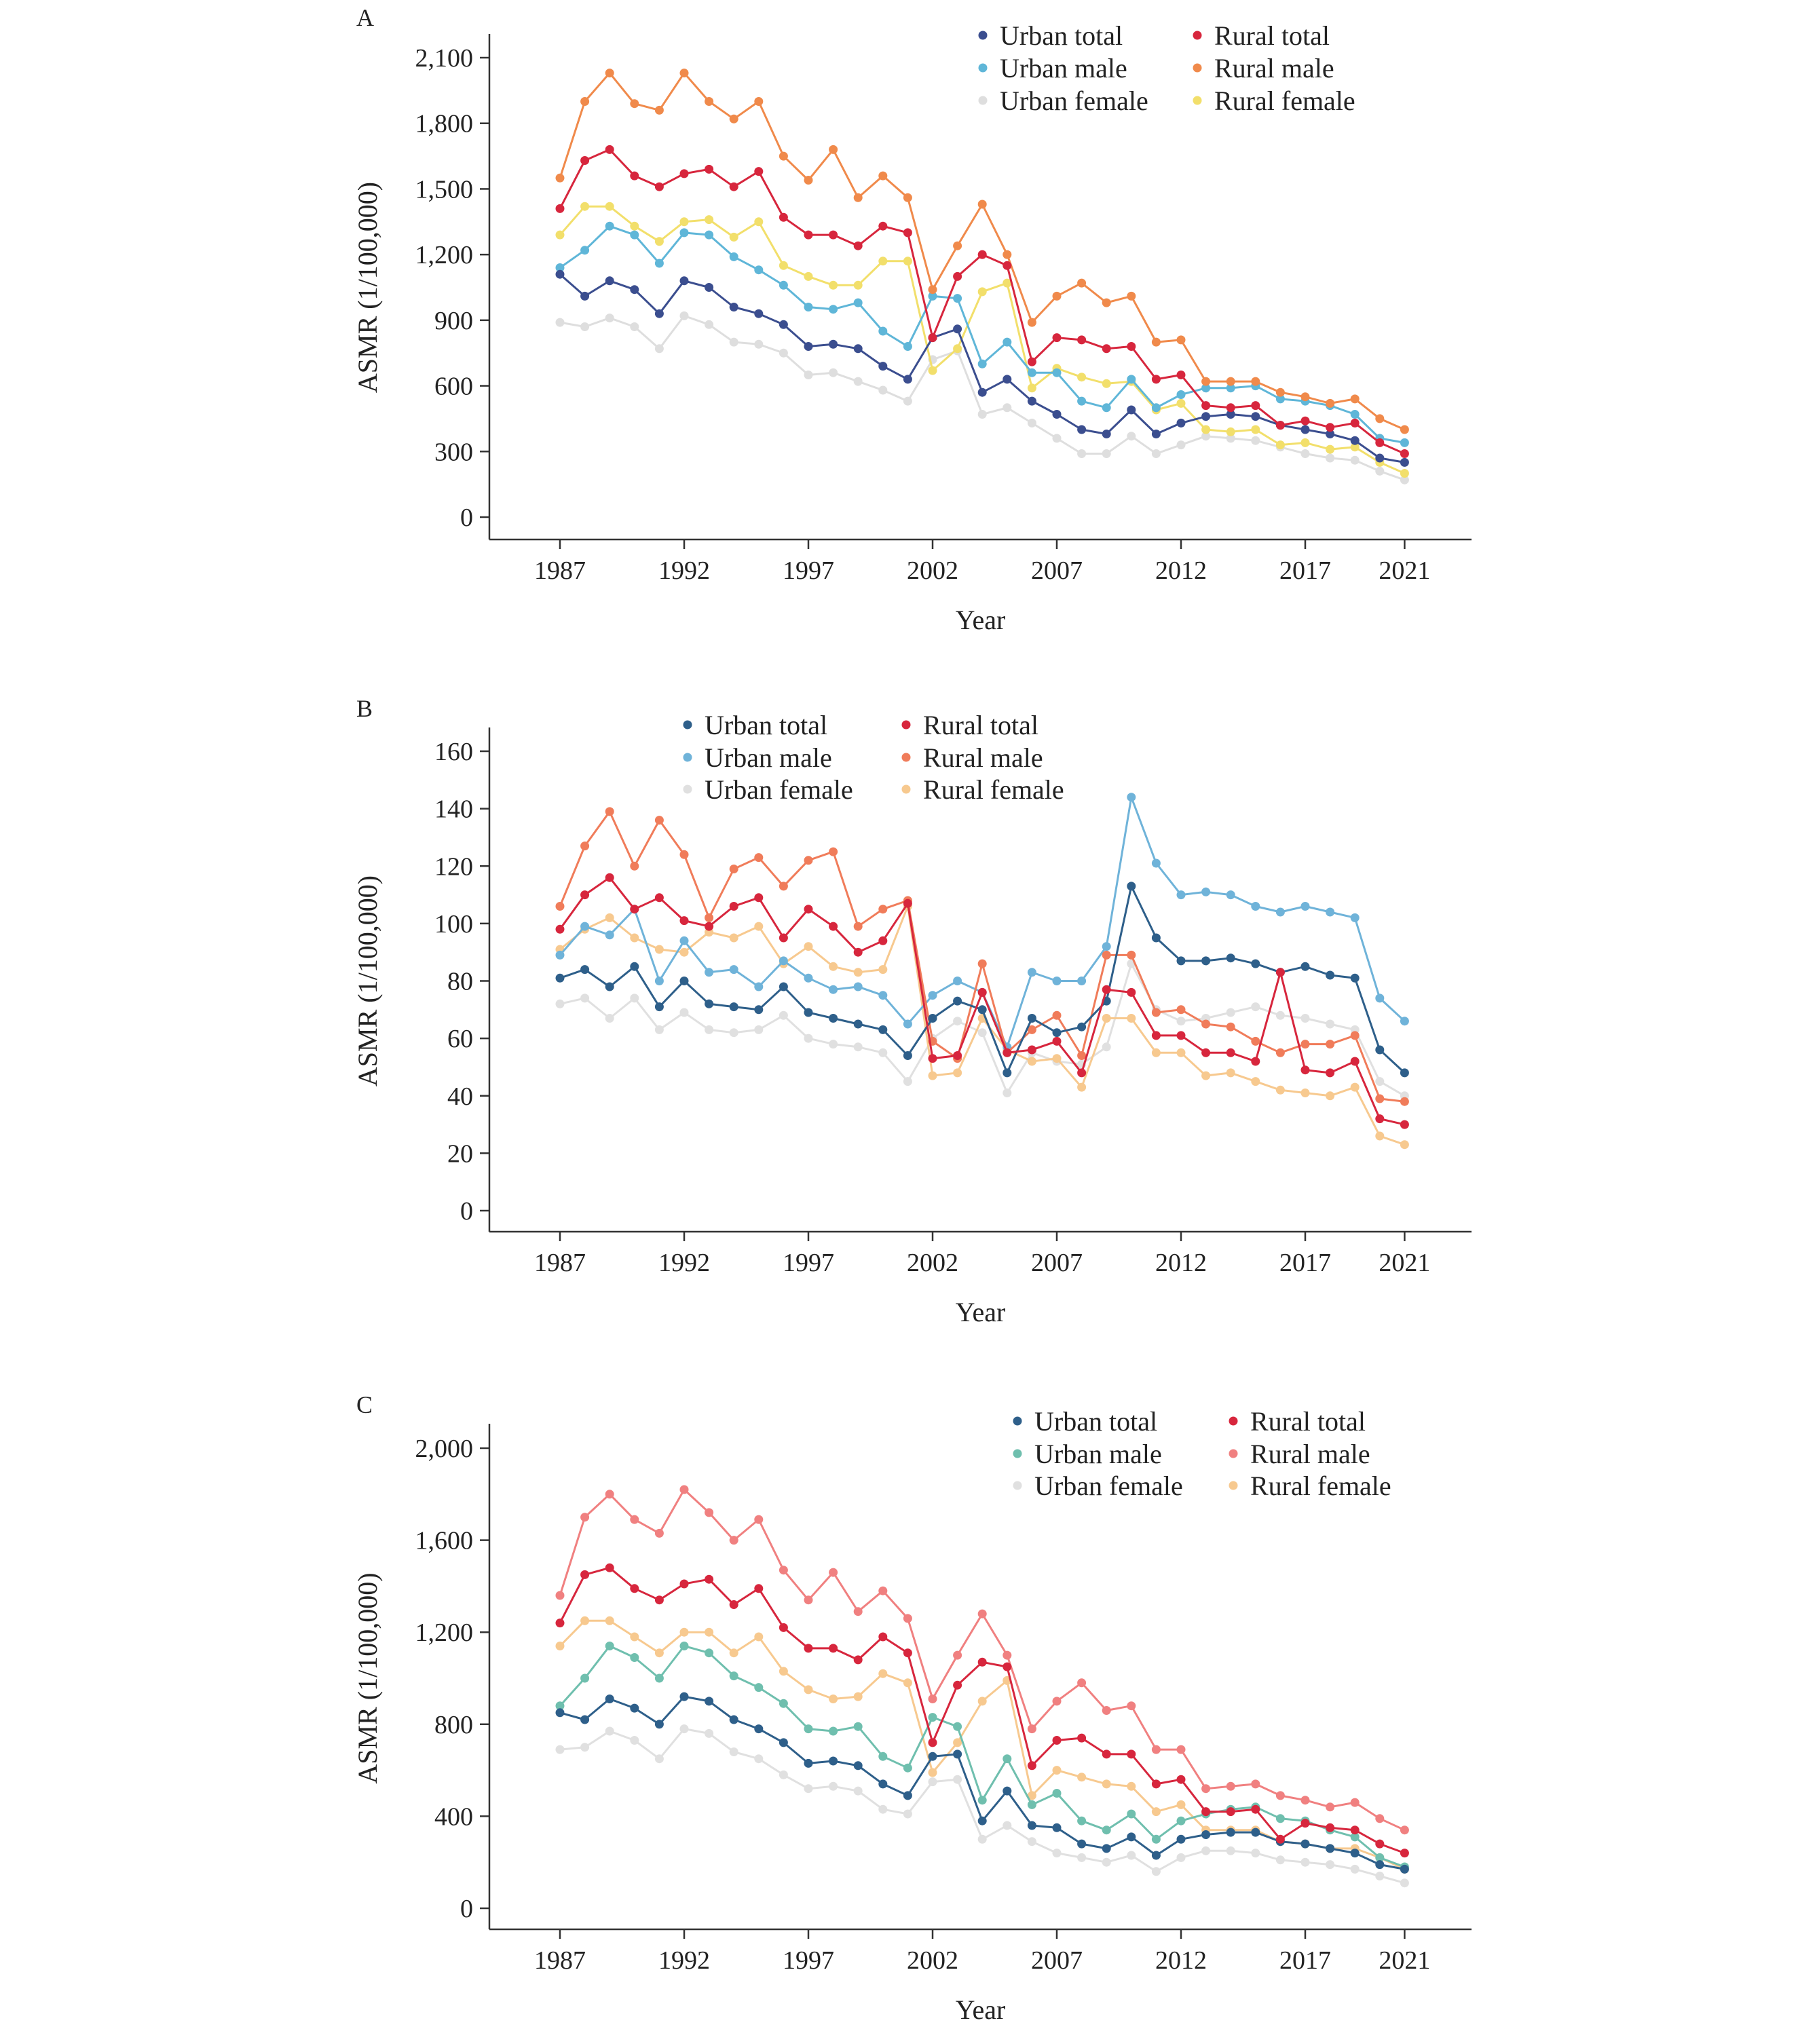 The width and height of the screenshot is (1817, 2044). What do you see at coordinates (1063, 101) in the screenshot?
I see `legend-item: Urban female` at bounding box center [1063, 101].